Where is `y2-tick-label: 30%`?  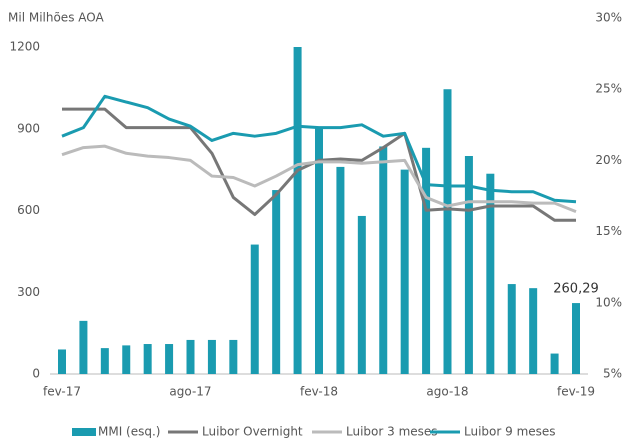 y2-tick-label: 30% is located at coordinates (608, 18).